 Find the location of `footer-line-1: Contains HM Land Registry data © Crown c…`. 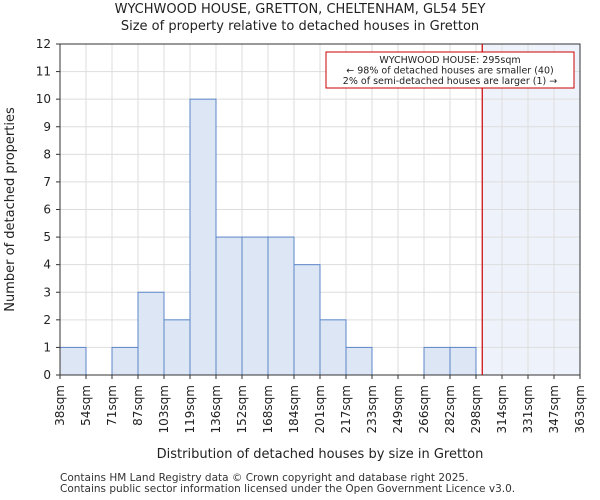

footer-line-1: Contains HM Land Registry data © Crown c… is located at coordinates (264, 478).